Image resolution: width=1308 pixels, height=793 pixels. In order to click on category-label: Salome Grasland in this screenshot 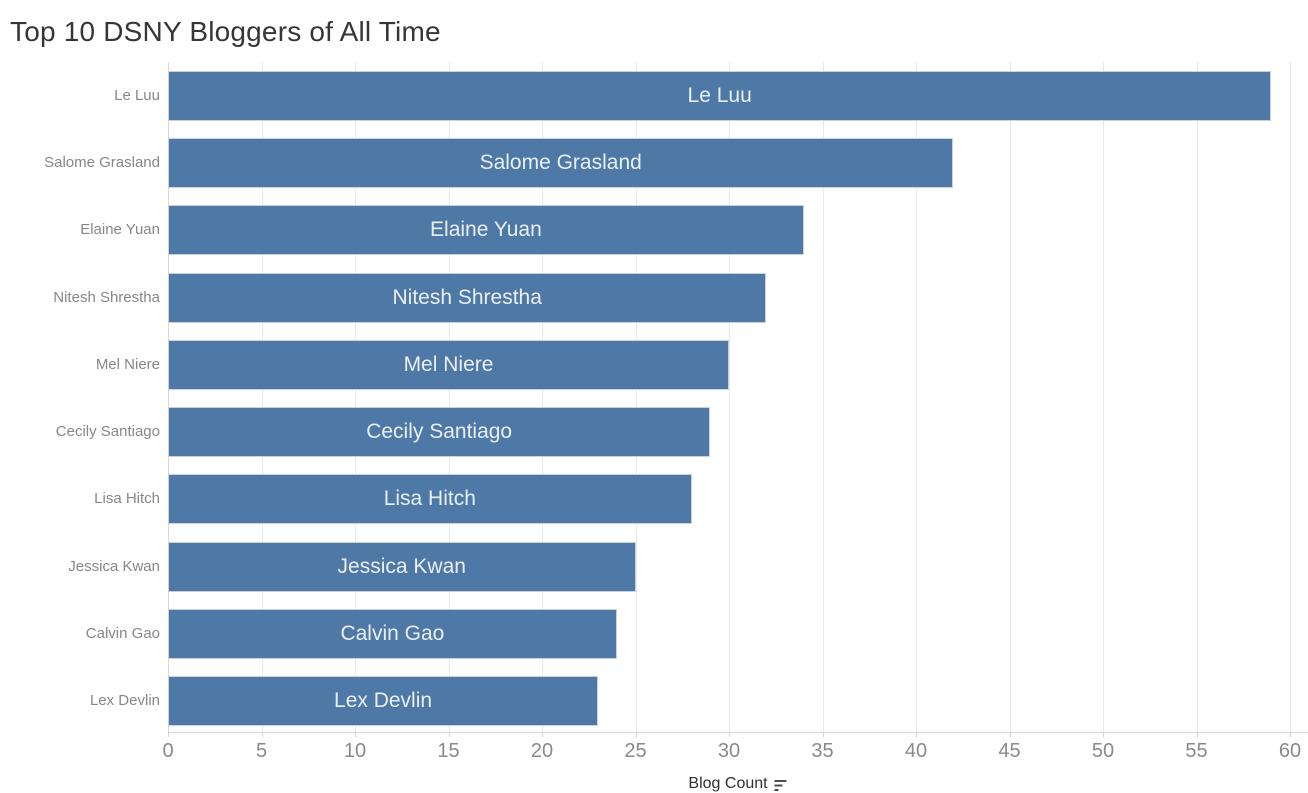, I will do `click(102, 162)`.